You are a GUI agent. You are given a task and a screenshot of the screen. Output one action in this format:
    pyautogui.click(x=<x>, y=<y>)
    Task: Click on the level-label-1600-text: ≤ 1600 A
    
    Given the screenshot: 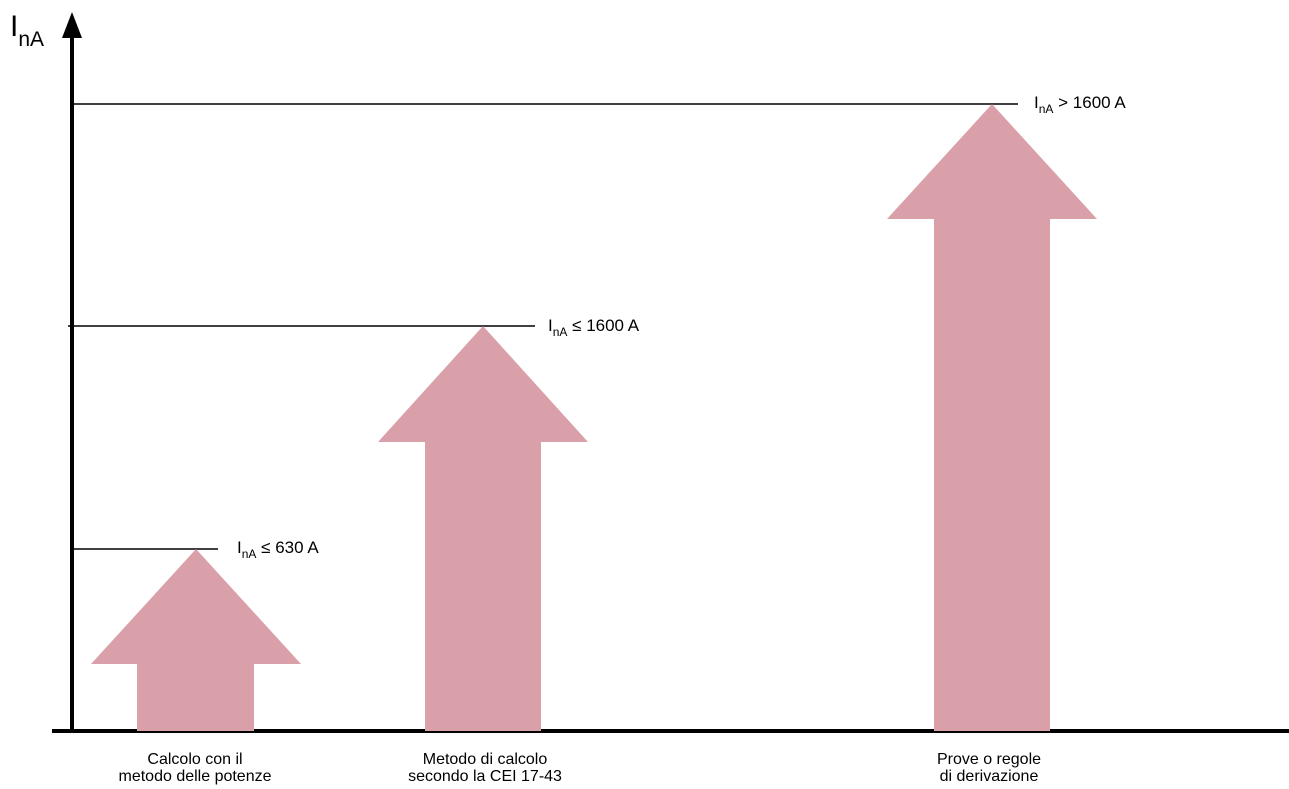 What is the action you would take?
    pyautogui.click(x=603, y=325)
    